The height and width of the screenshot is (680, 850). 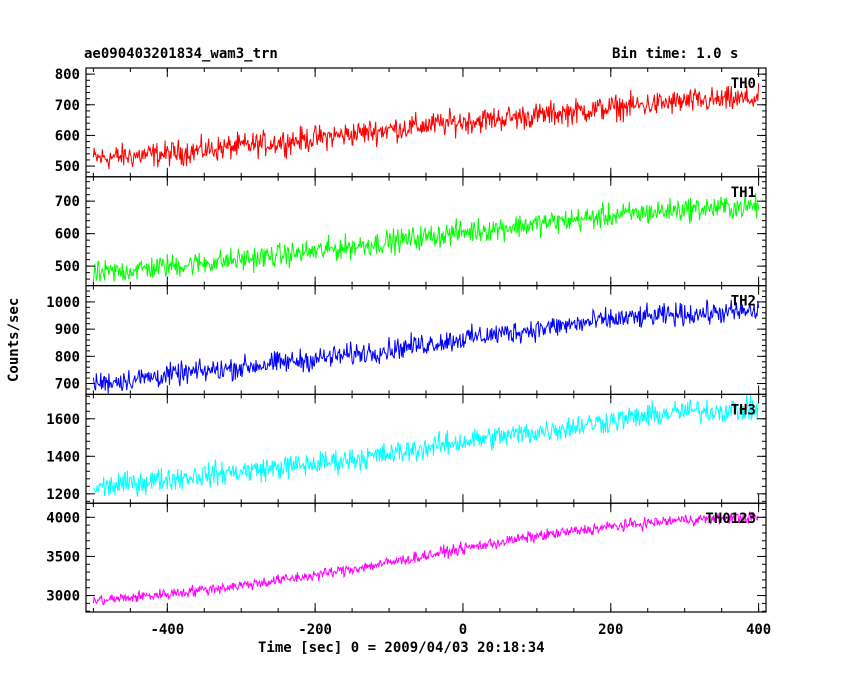 What do you see at coordinates (63, 495) in the screenshot?
I see `y-tick-label: 1200` at bounding box center [63, 495].